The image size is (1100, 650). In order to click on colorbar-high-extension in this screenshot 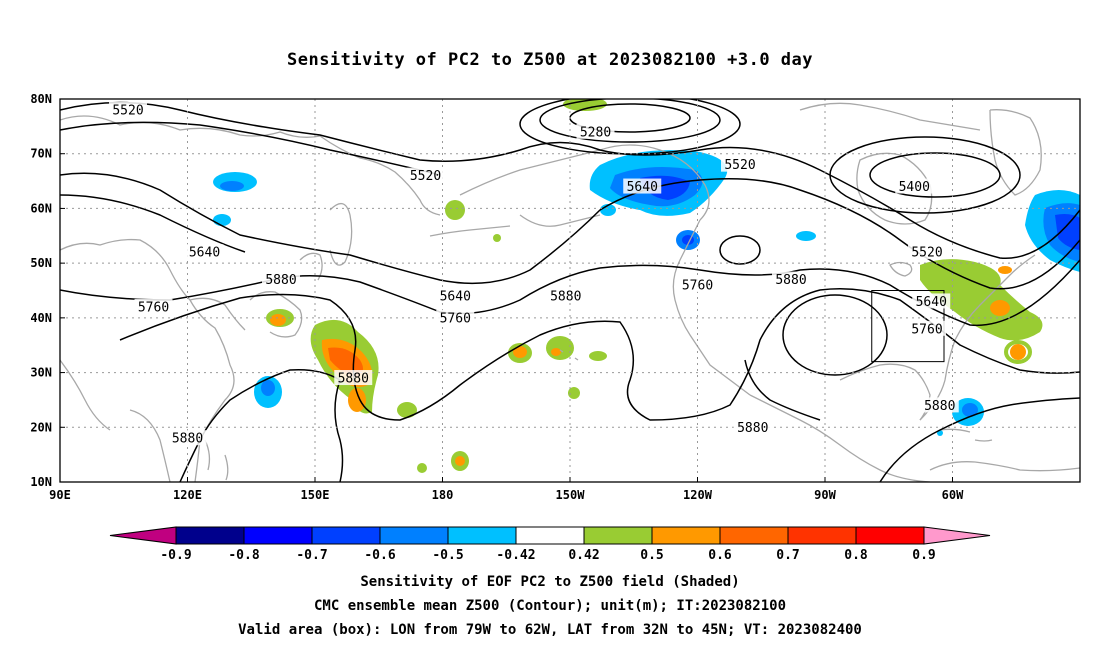, I will do `click(957, 535)`.